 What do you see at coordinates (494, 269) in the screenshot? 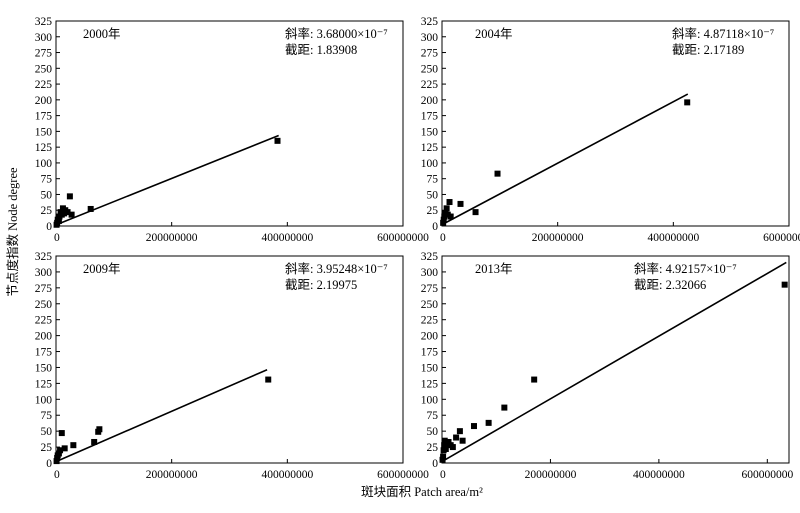
I see `panel-year-label: 2013年` at bounding box center [494, 269].